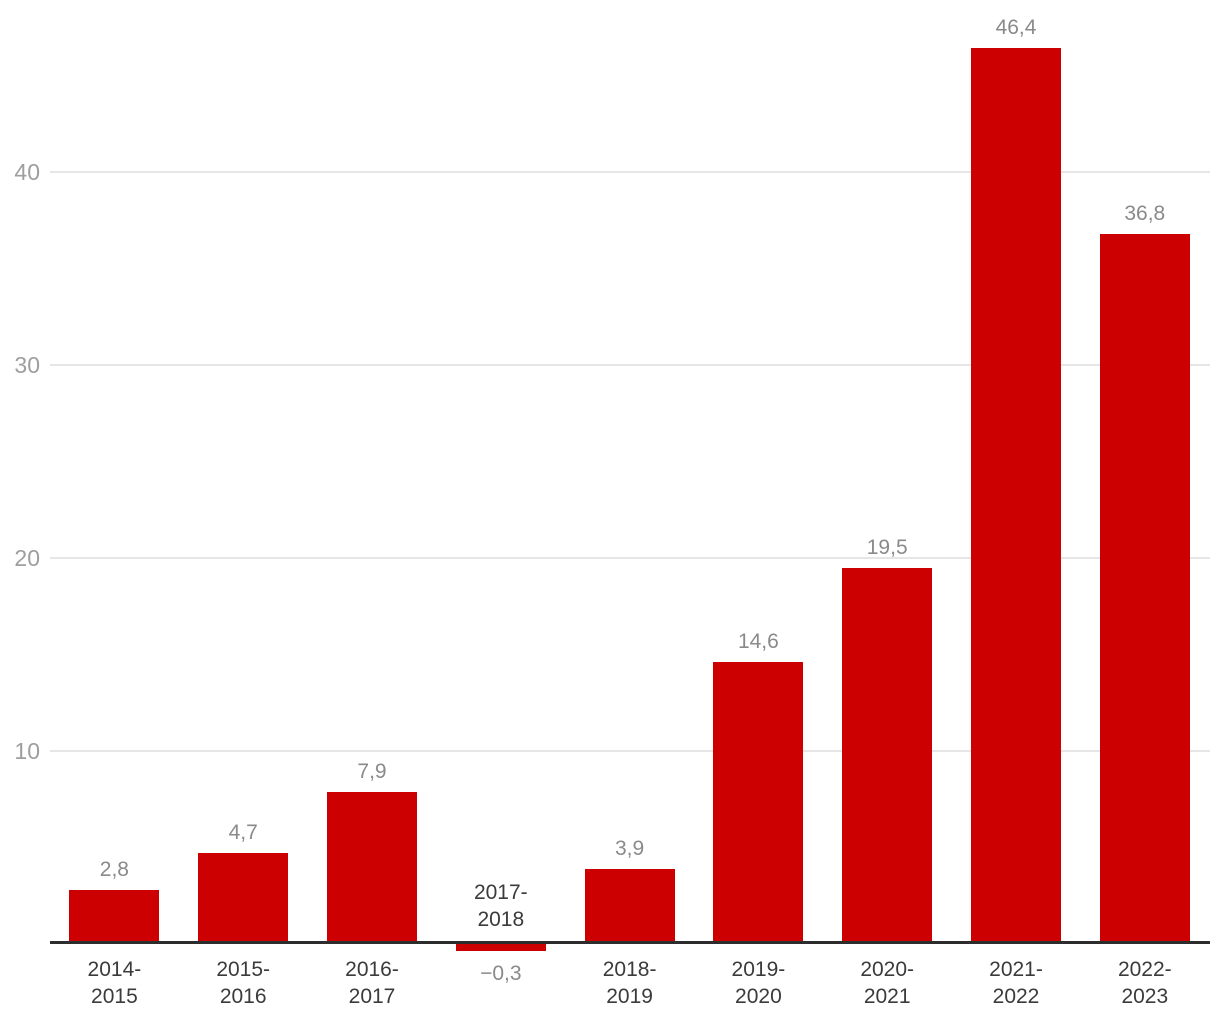  I want to click on category-label: 2015- 2016, so click(243, 983).